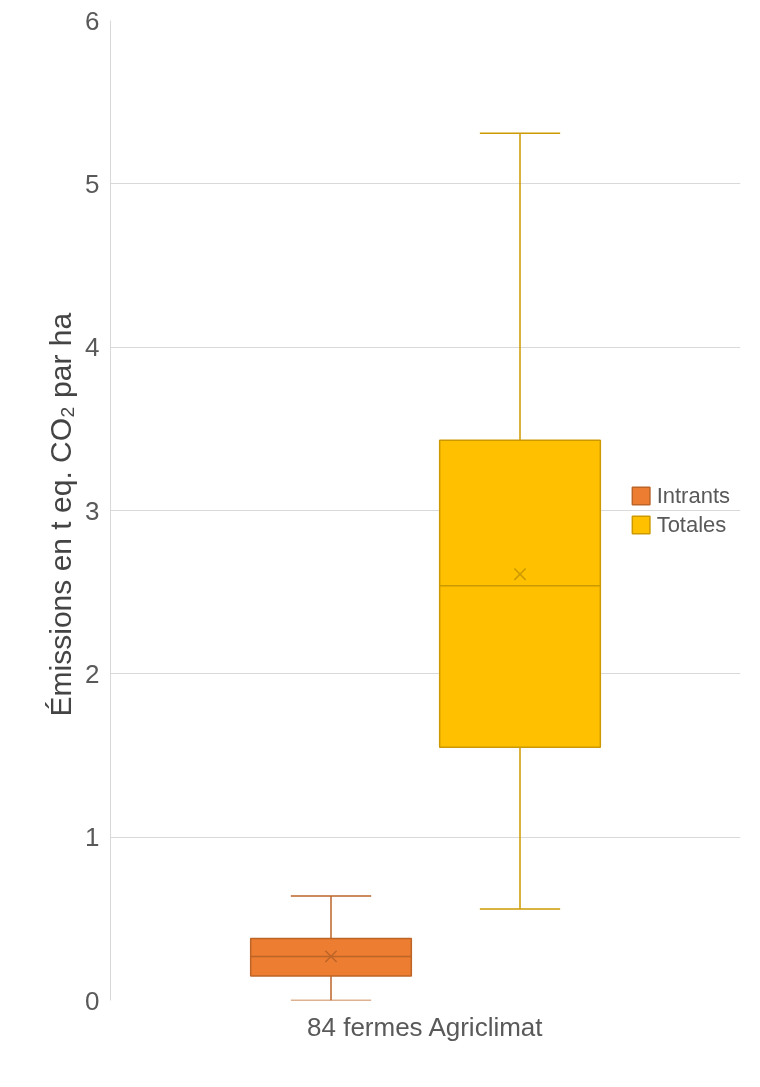  Describe the element at coordinates (92, 347) in the screenshot. I see `y-tick-label: 4` at that location.